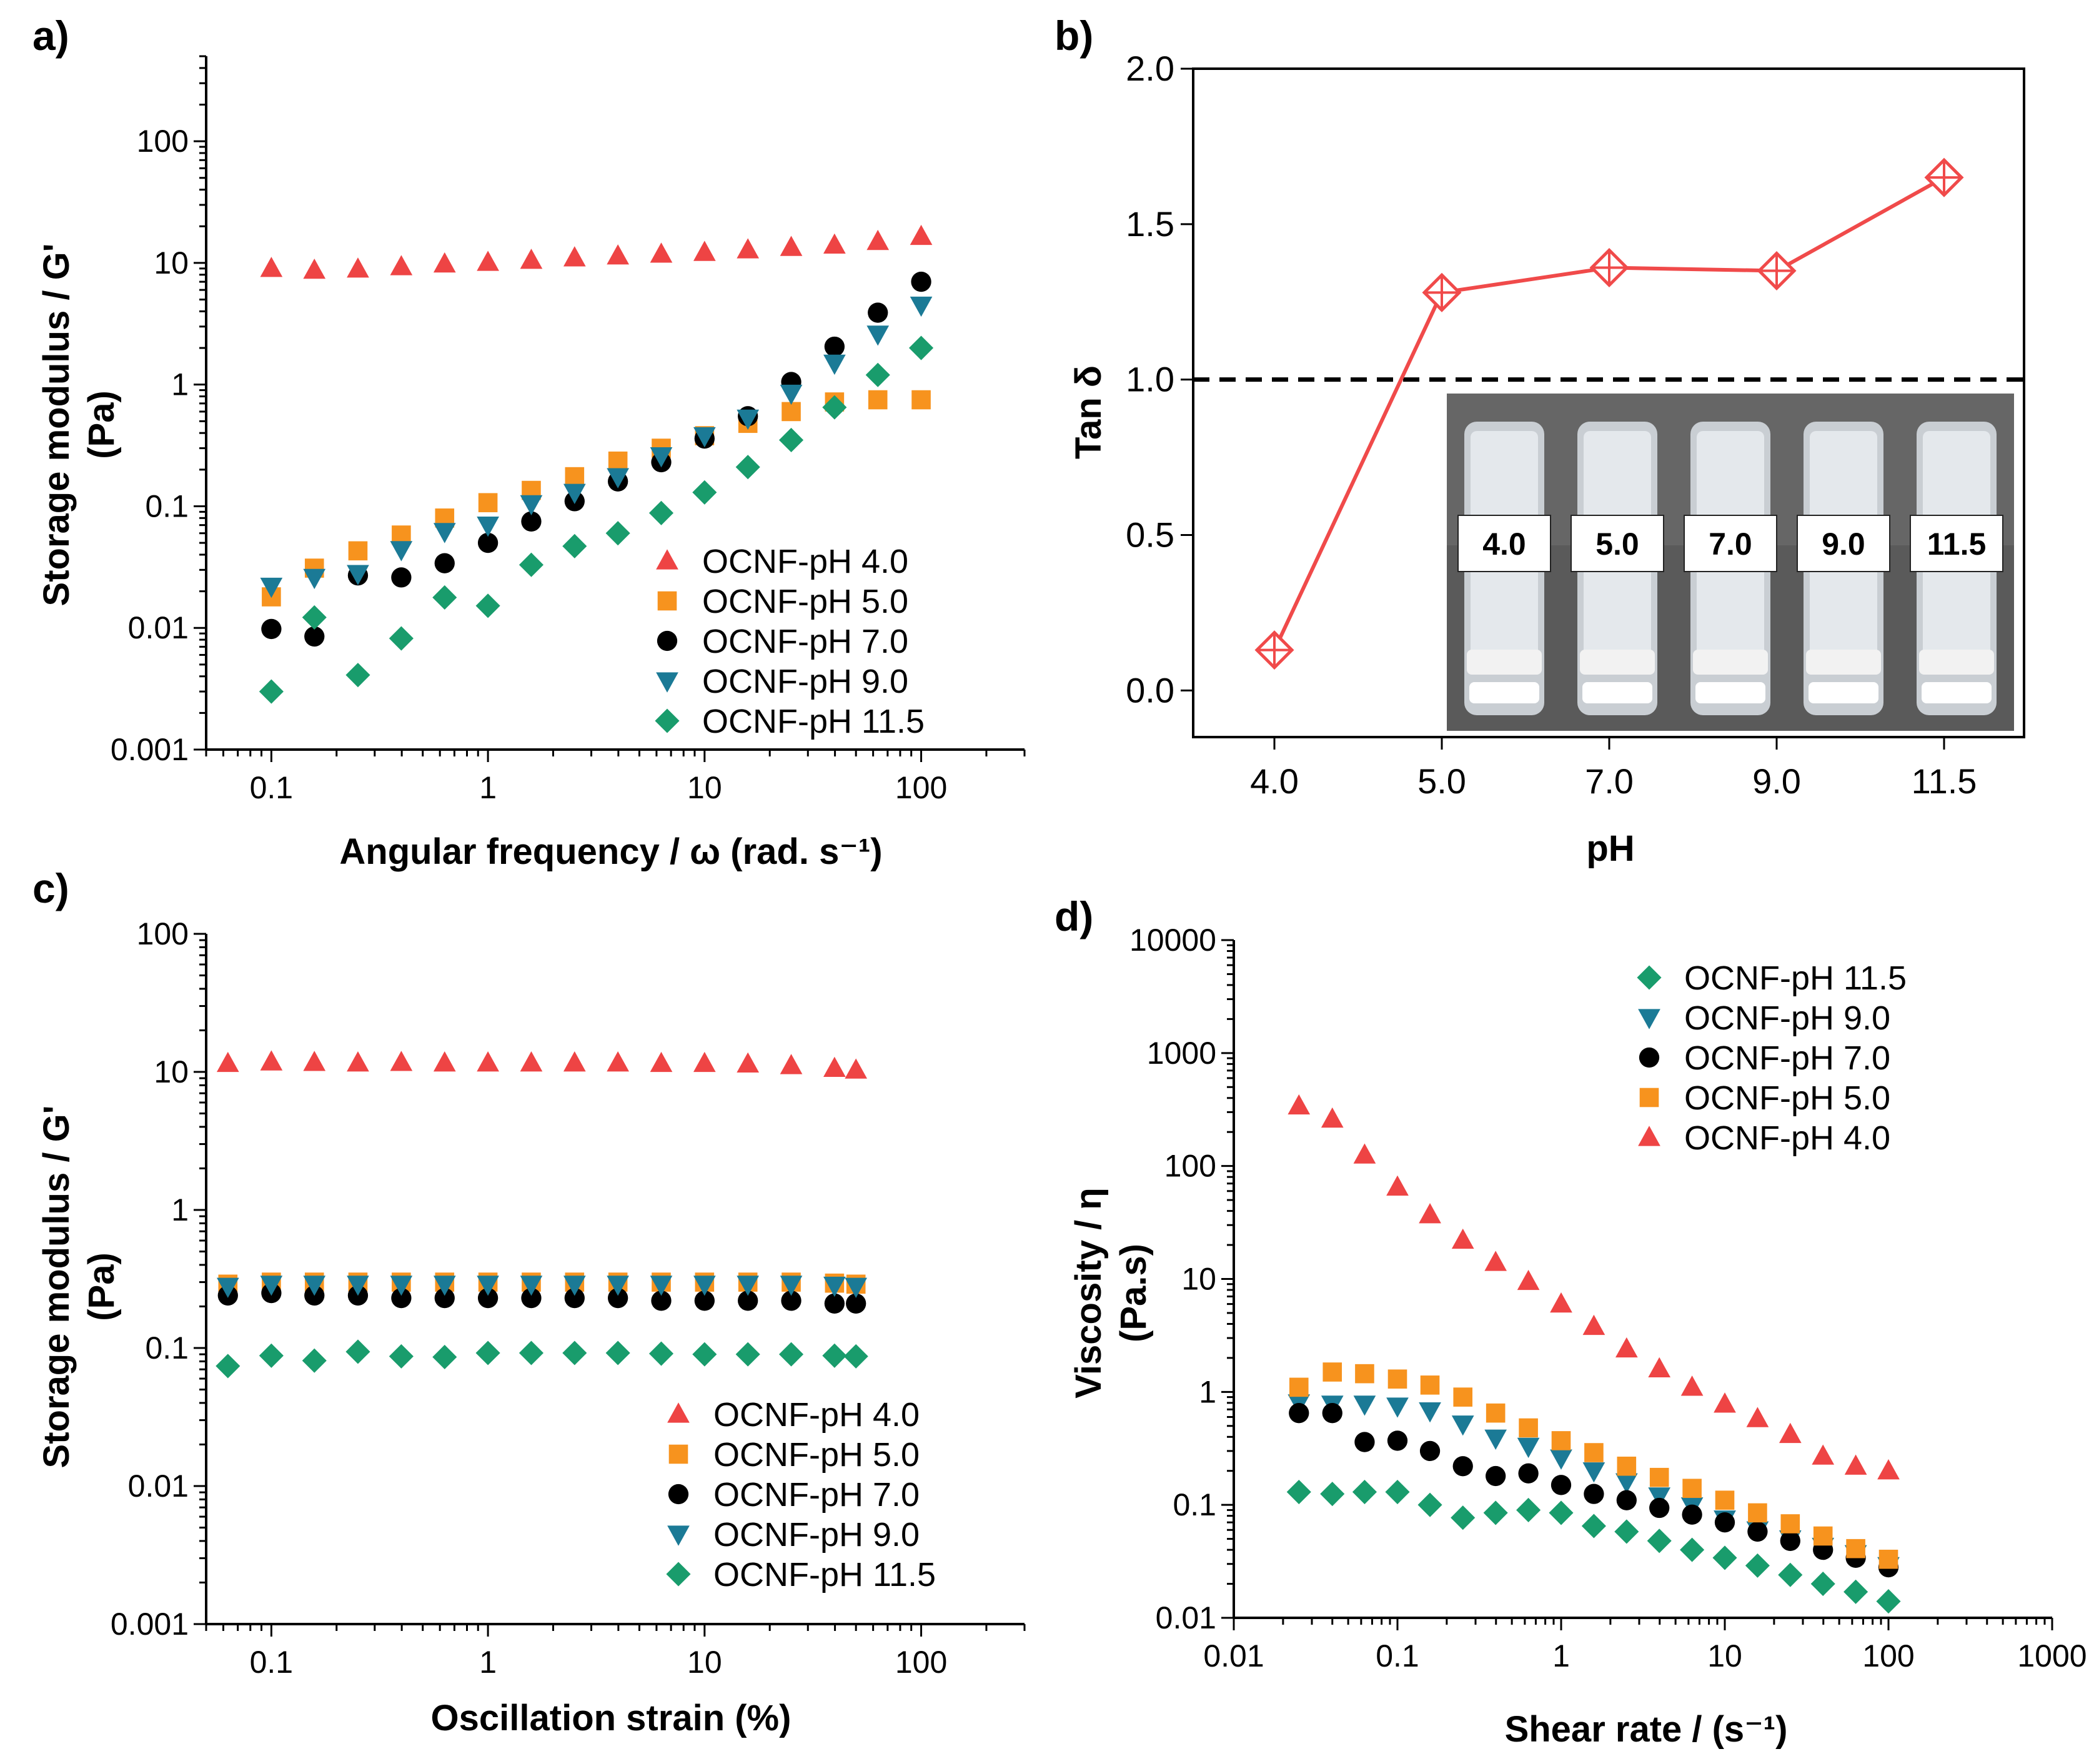  I want to click on vial-label-box, so click(1730, 543).